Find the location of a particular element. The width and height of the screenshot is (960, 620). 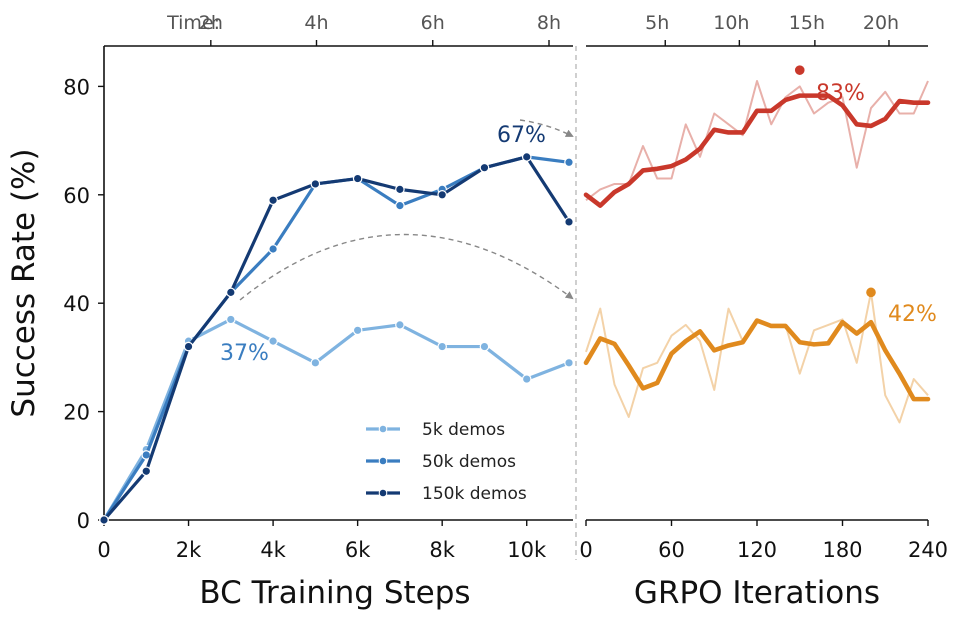

annotation-83: 83% is located at coordinates (840, 93).